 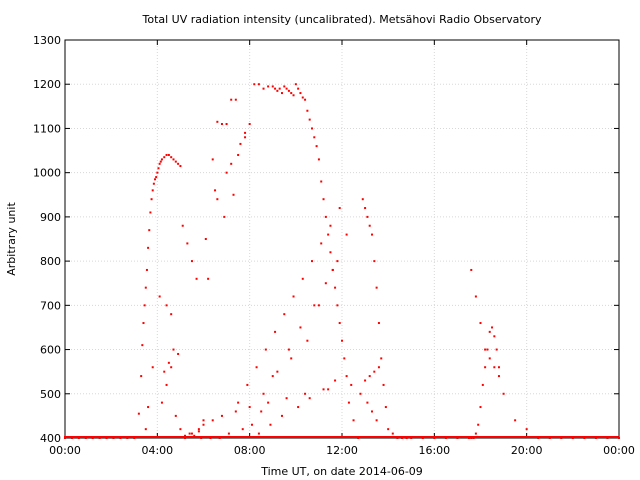 I want to click on y-tick-label: 400, so click(x=50, y=438).